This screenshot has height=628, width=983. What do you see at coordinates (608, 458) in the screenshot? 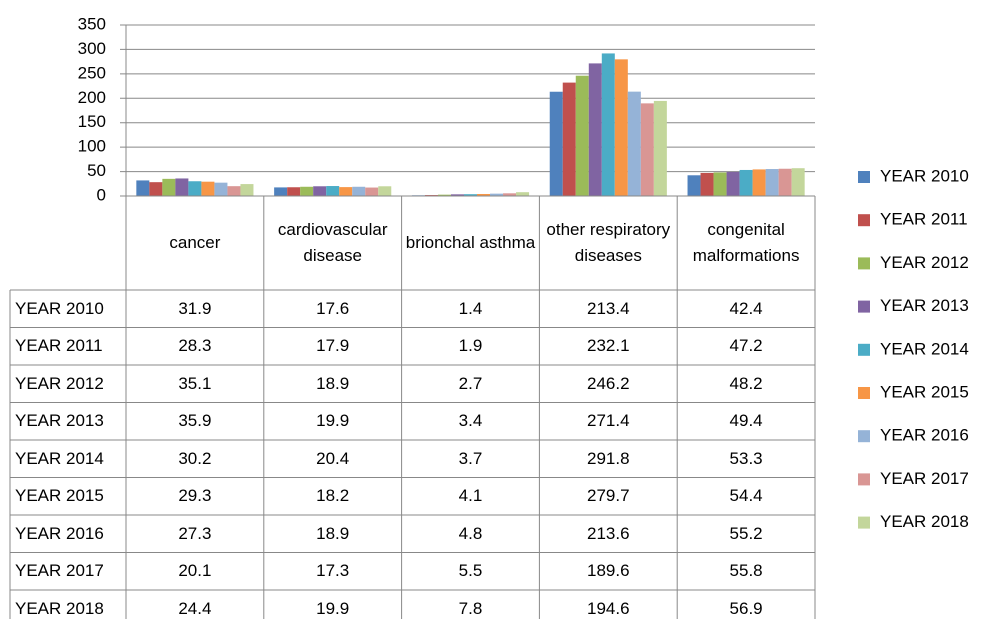
I see `table-value: 291.8` at bounding box center [608, 458].